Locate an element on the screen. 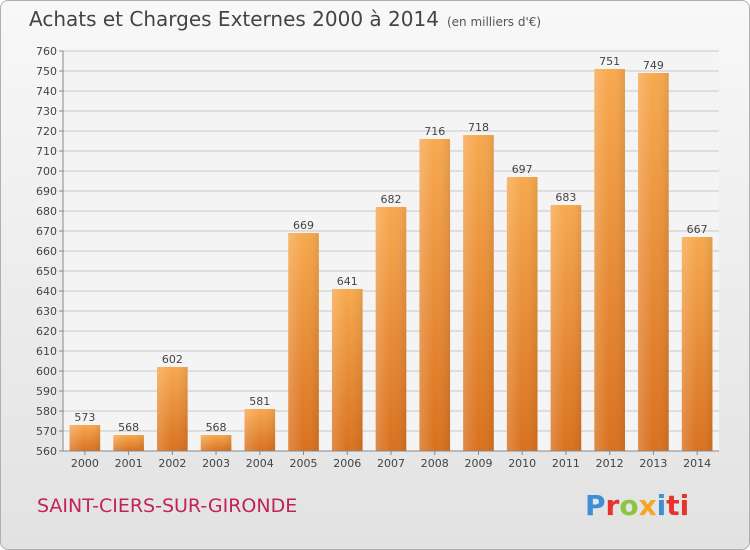 The width and height of the screenshot is (750, 550). x-tick-label: 2002 is located at coordinates (172, 463).